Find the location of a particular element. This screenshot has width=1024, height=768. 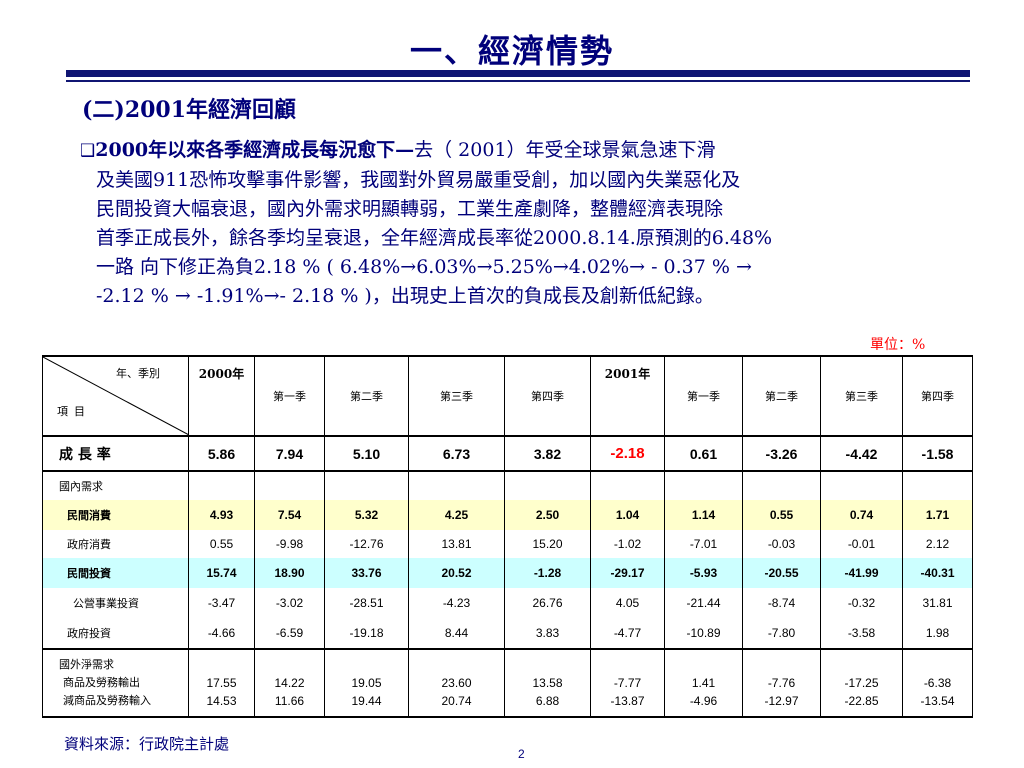

section-subtitle: (二)2001年經濟回顧 is located at coordinates (189, 110).